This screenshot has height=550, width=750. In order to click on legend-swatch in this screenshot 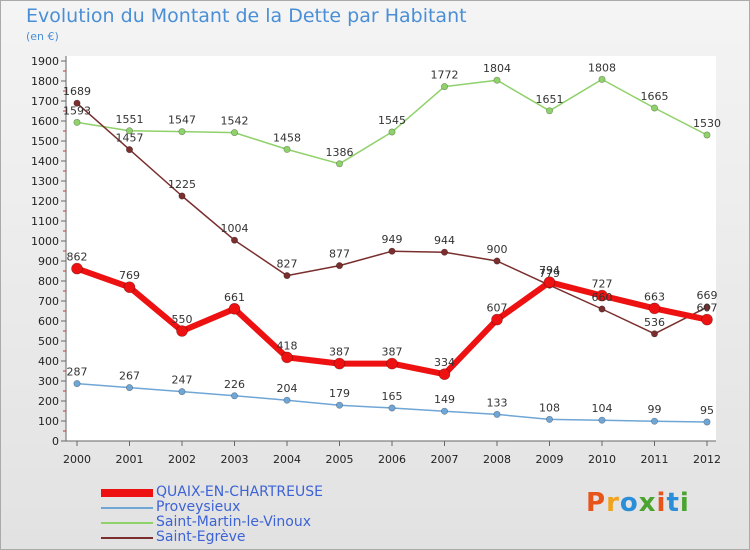, I will do `click(127, 508)`.